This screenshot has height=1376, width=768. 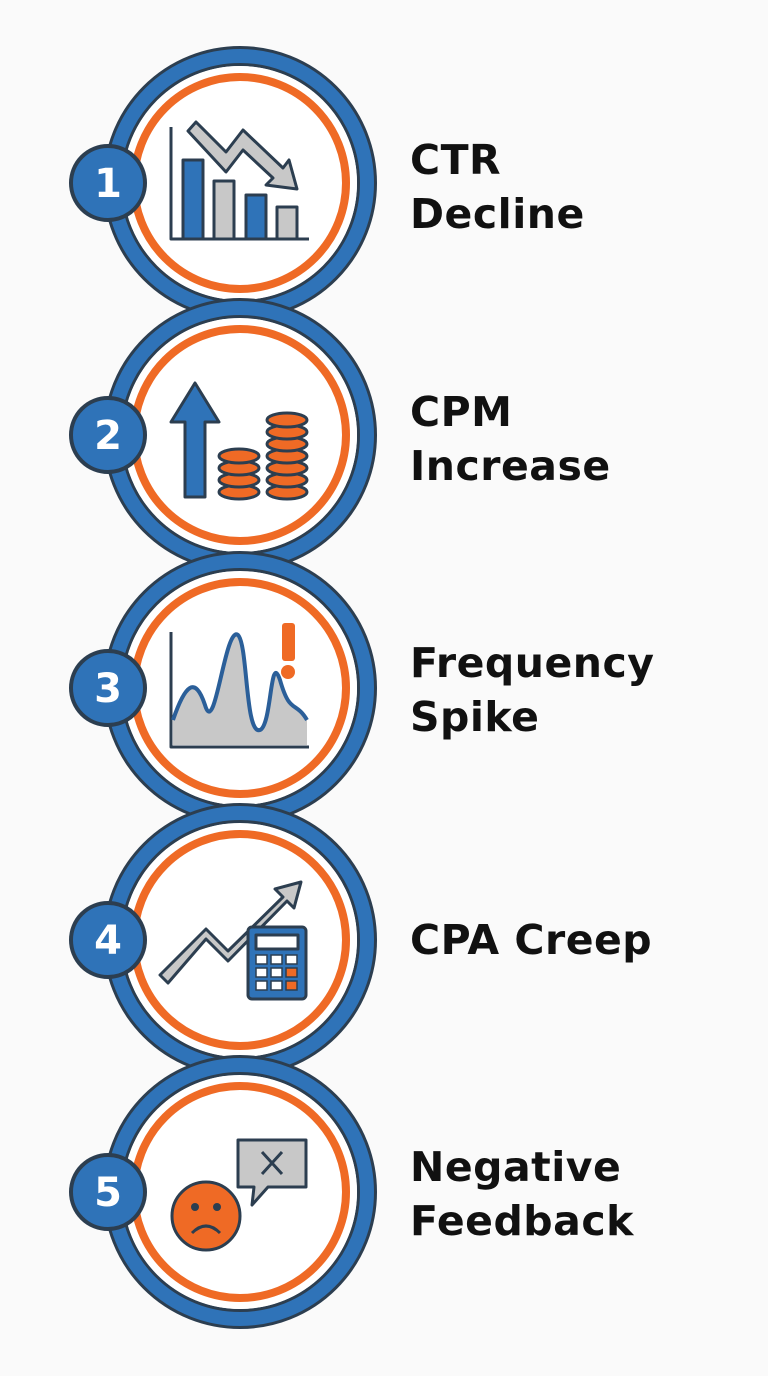 What do you see at coordinates (497, 214) in the screenshot?
I see `step-1-title-line: Decline` at bounding box center [497, 214].